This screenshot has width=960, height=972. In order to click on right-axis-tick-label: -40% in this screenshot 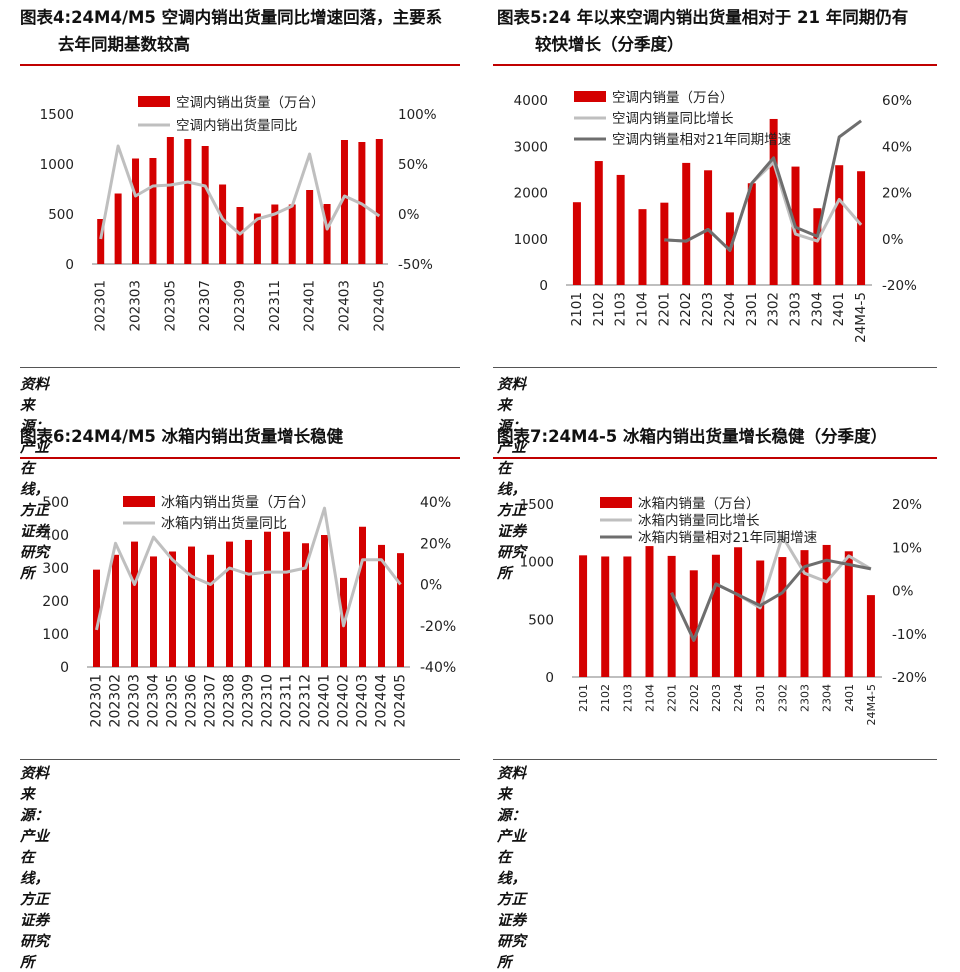, I will do `click(438, 668)`.